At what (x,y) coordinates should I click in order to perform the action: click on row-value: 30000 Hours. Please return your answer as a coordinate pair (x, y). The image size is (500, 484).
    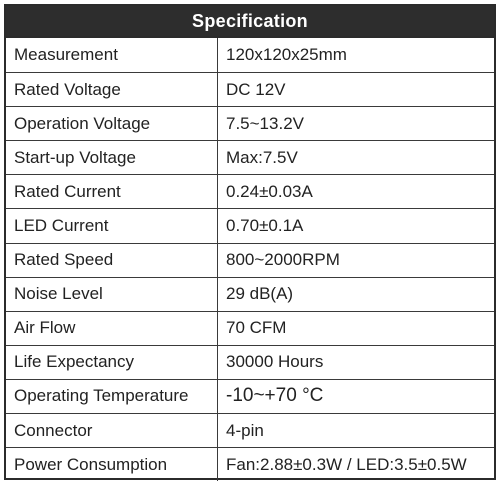
    Looking at the image, I should click on (275, 362).